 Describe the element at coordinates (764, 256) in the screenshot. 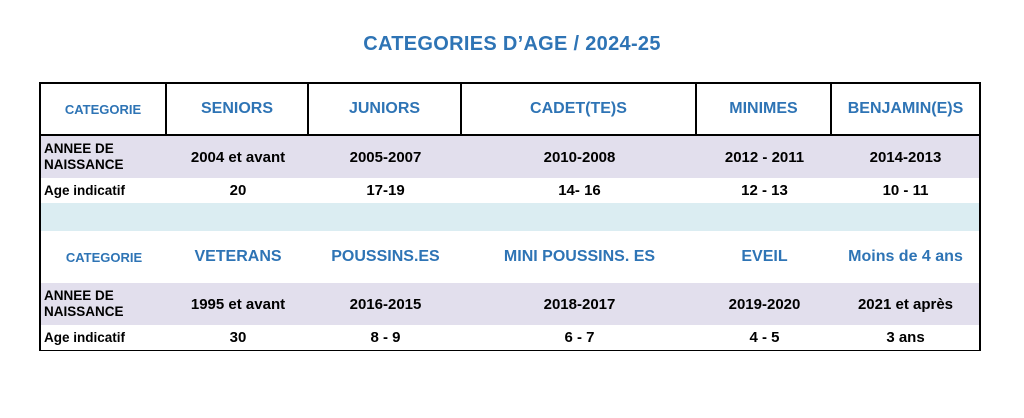

I see `header-eveil: EVEIL` at that location.